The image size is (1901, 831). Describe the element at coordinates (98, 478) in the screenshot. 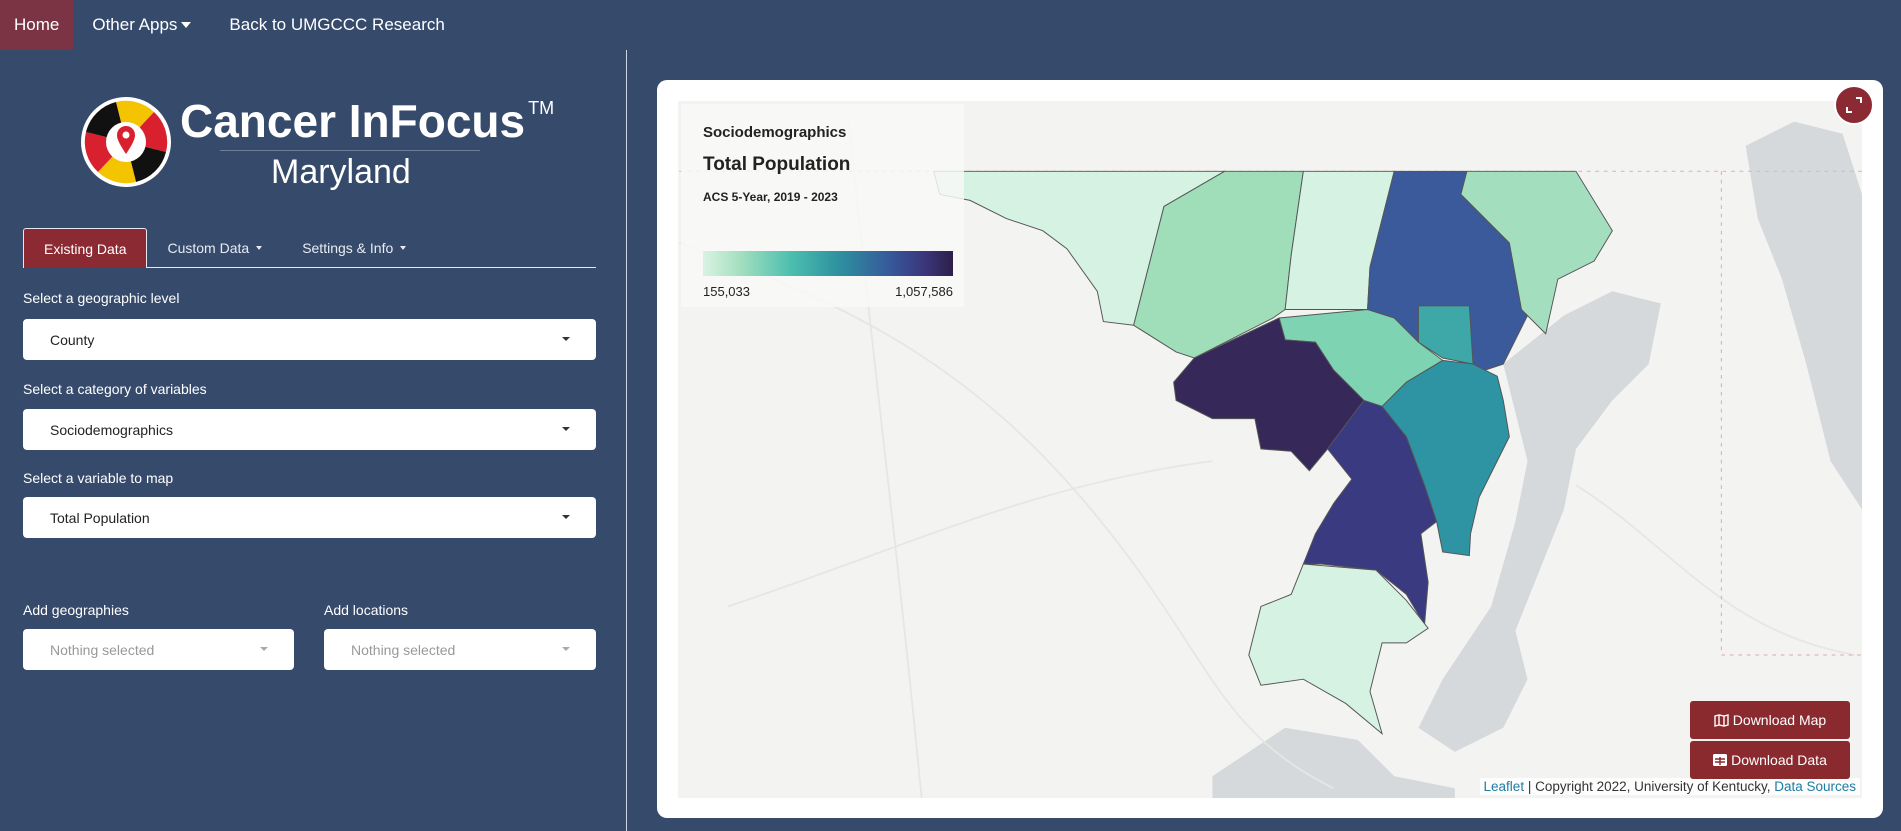

I see `variable-label: Select a variable to map` at that location.